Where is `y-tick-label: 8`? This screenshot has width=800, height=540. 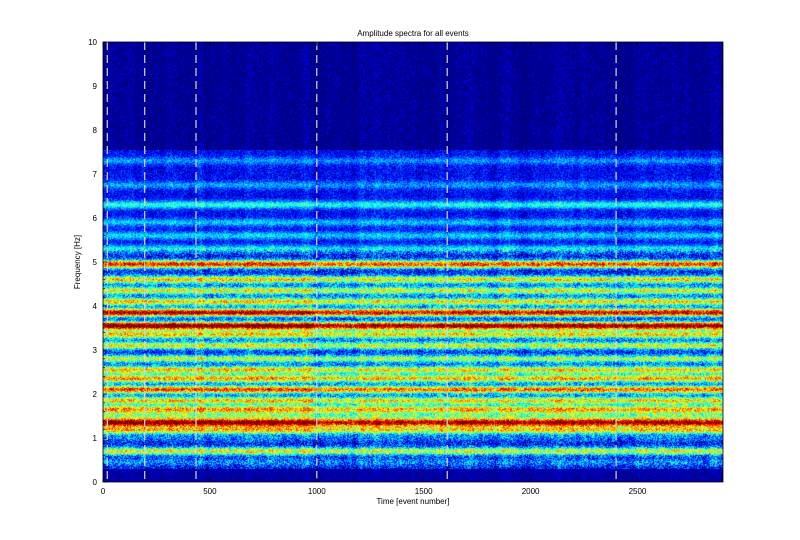
y-tick-label: 8 is located at coordinates (95, 130).